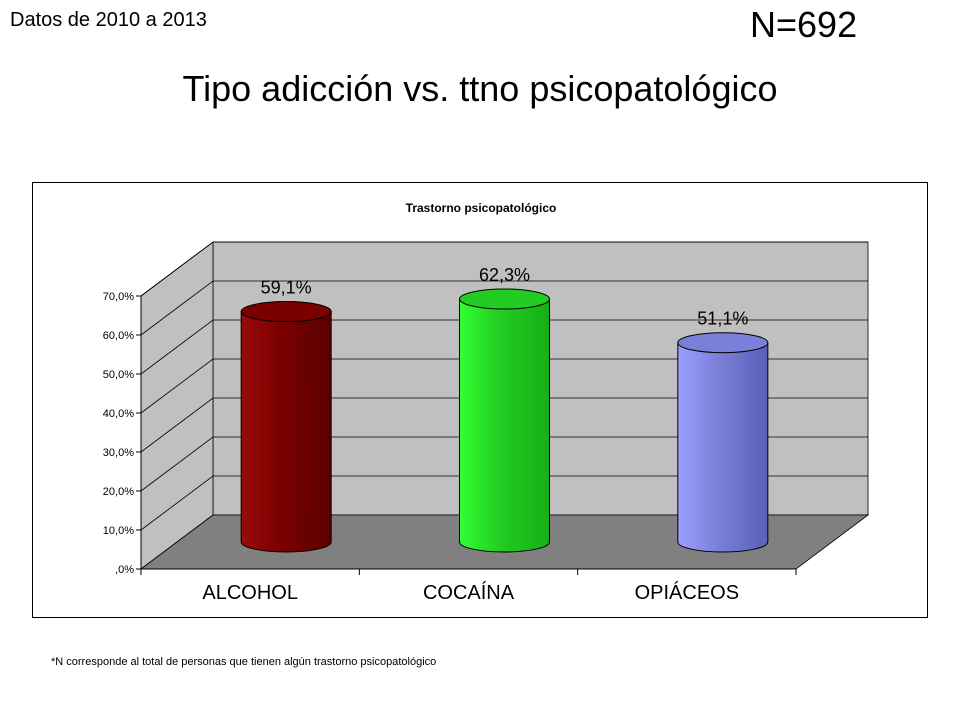 The image size is (960, 720). What do you see at coordinates (124, 570) in the screenshot?
I see `y-tick-label: ,0%` at bounding box center [124, 570].